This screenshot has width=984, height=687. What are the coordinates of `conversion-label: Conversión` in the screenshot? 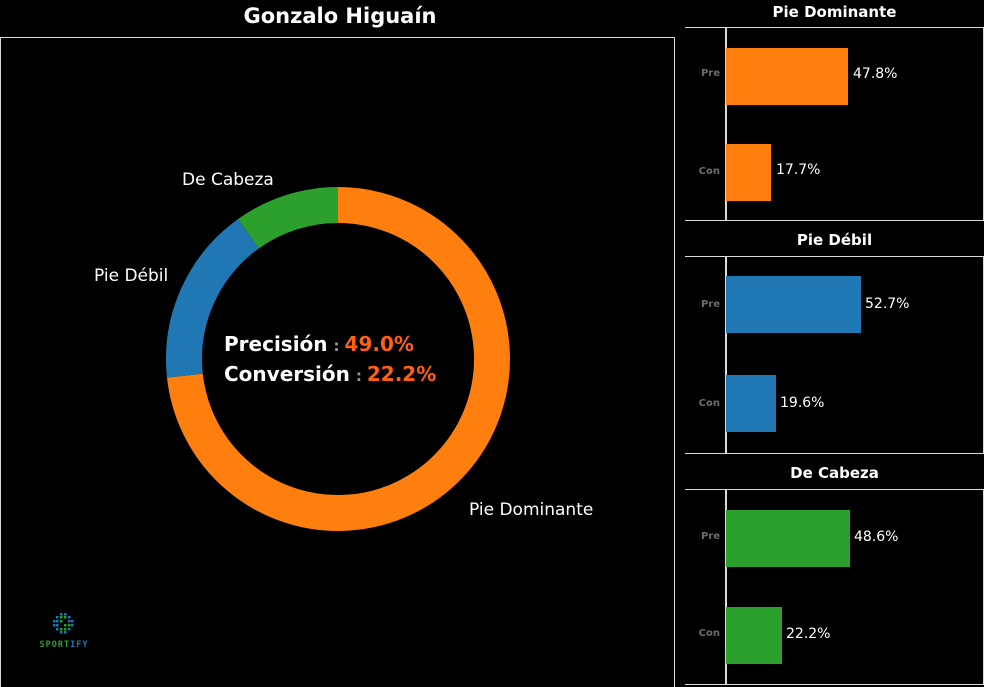 It's located at (287, 374).